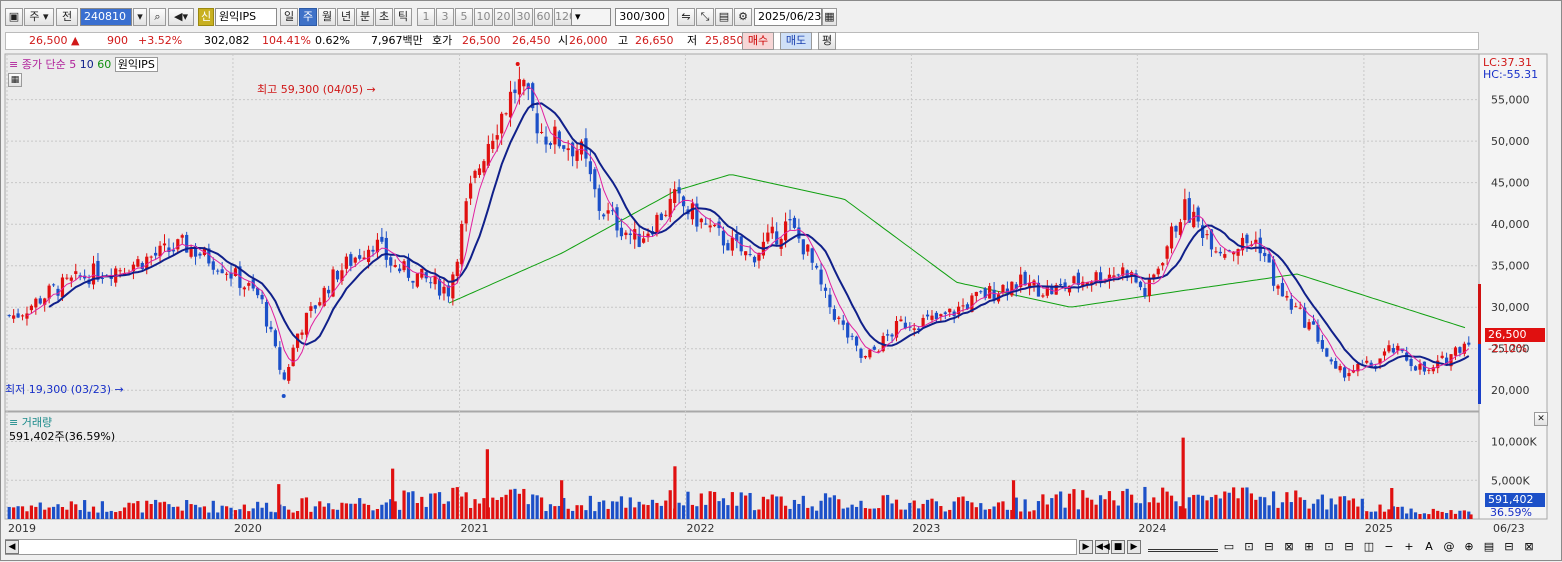 The height and width of the screenshot is (562, 1562). Describe the element at coordinates (481, 40) in the screenshot. I see `hoga-ask: 26,500` at that location.